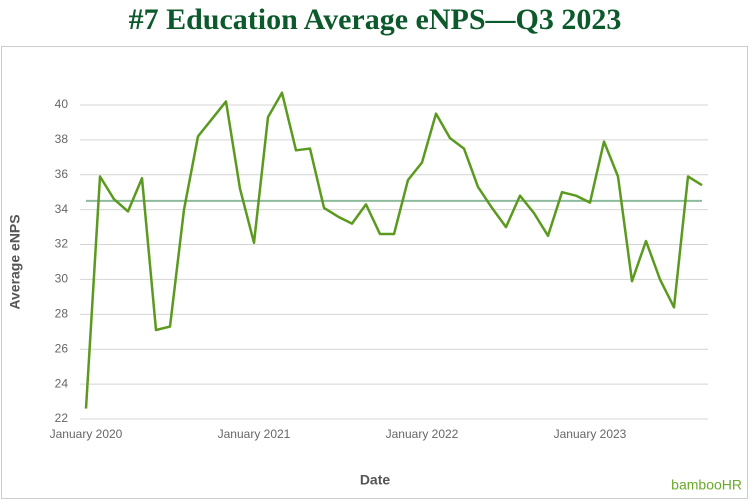  Describe the element at coordinates (375, 480) in the screenshot. I see `x-axis-label: Date` at that location.